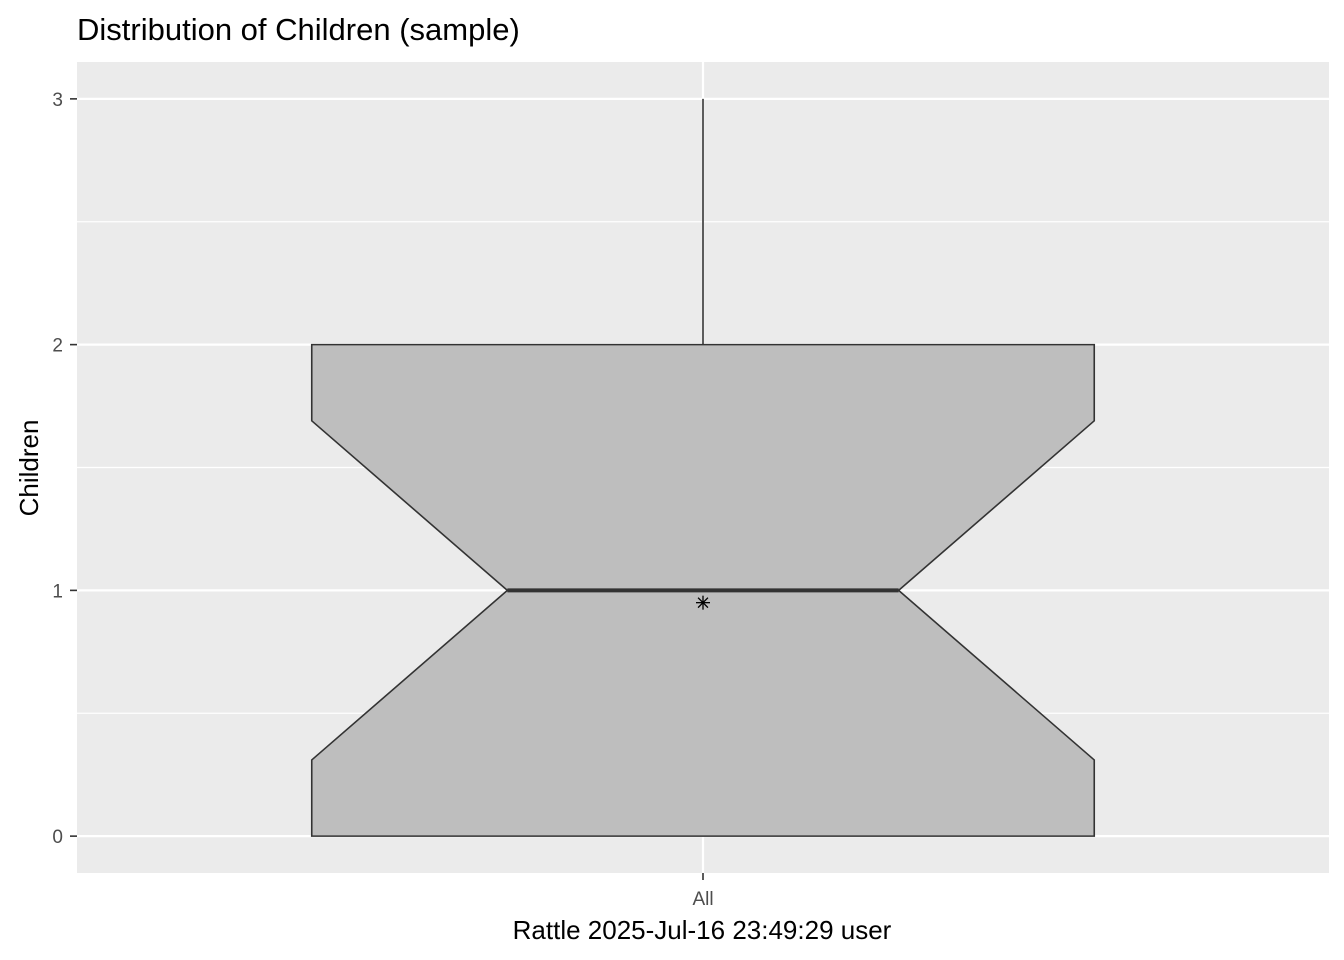 This screenshot has width=1344, height=960. I want to click on y-axis: 0 1 2 3, so click(64, 469).